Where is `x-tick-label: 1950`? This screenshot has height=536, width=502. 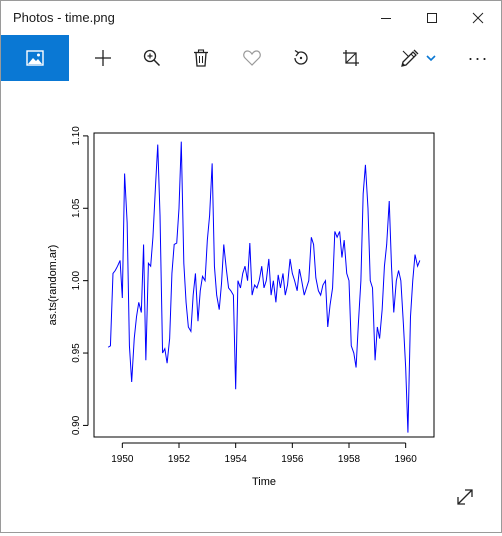
x-tick-label: 1950 is located at coordinates (122, 459).